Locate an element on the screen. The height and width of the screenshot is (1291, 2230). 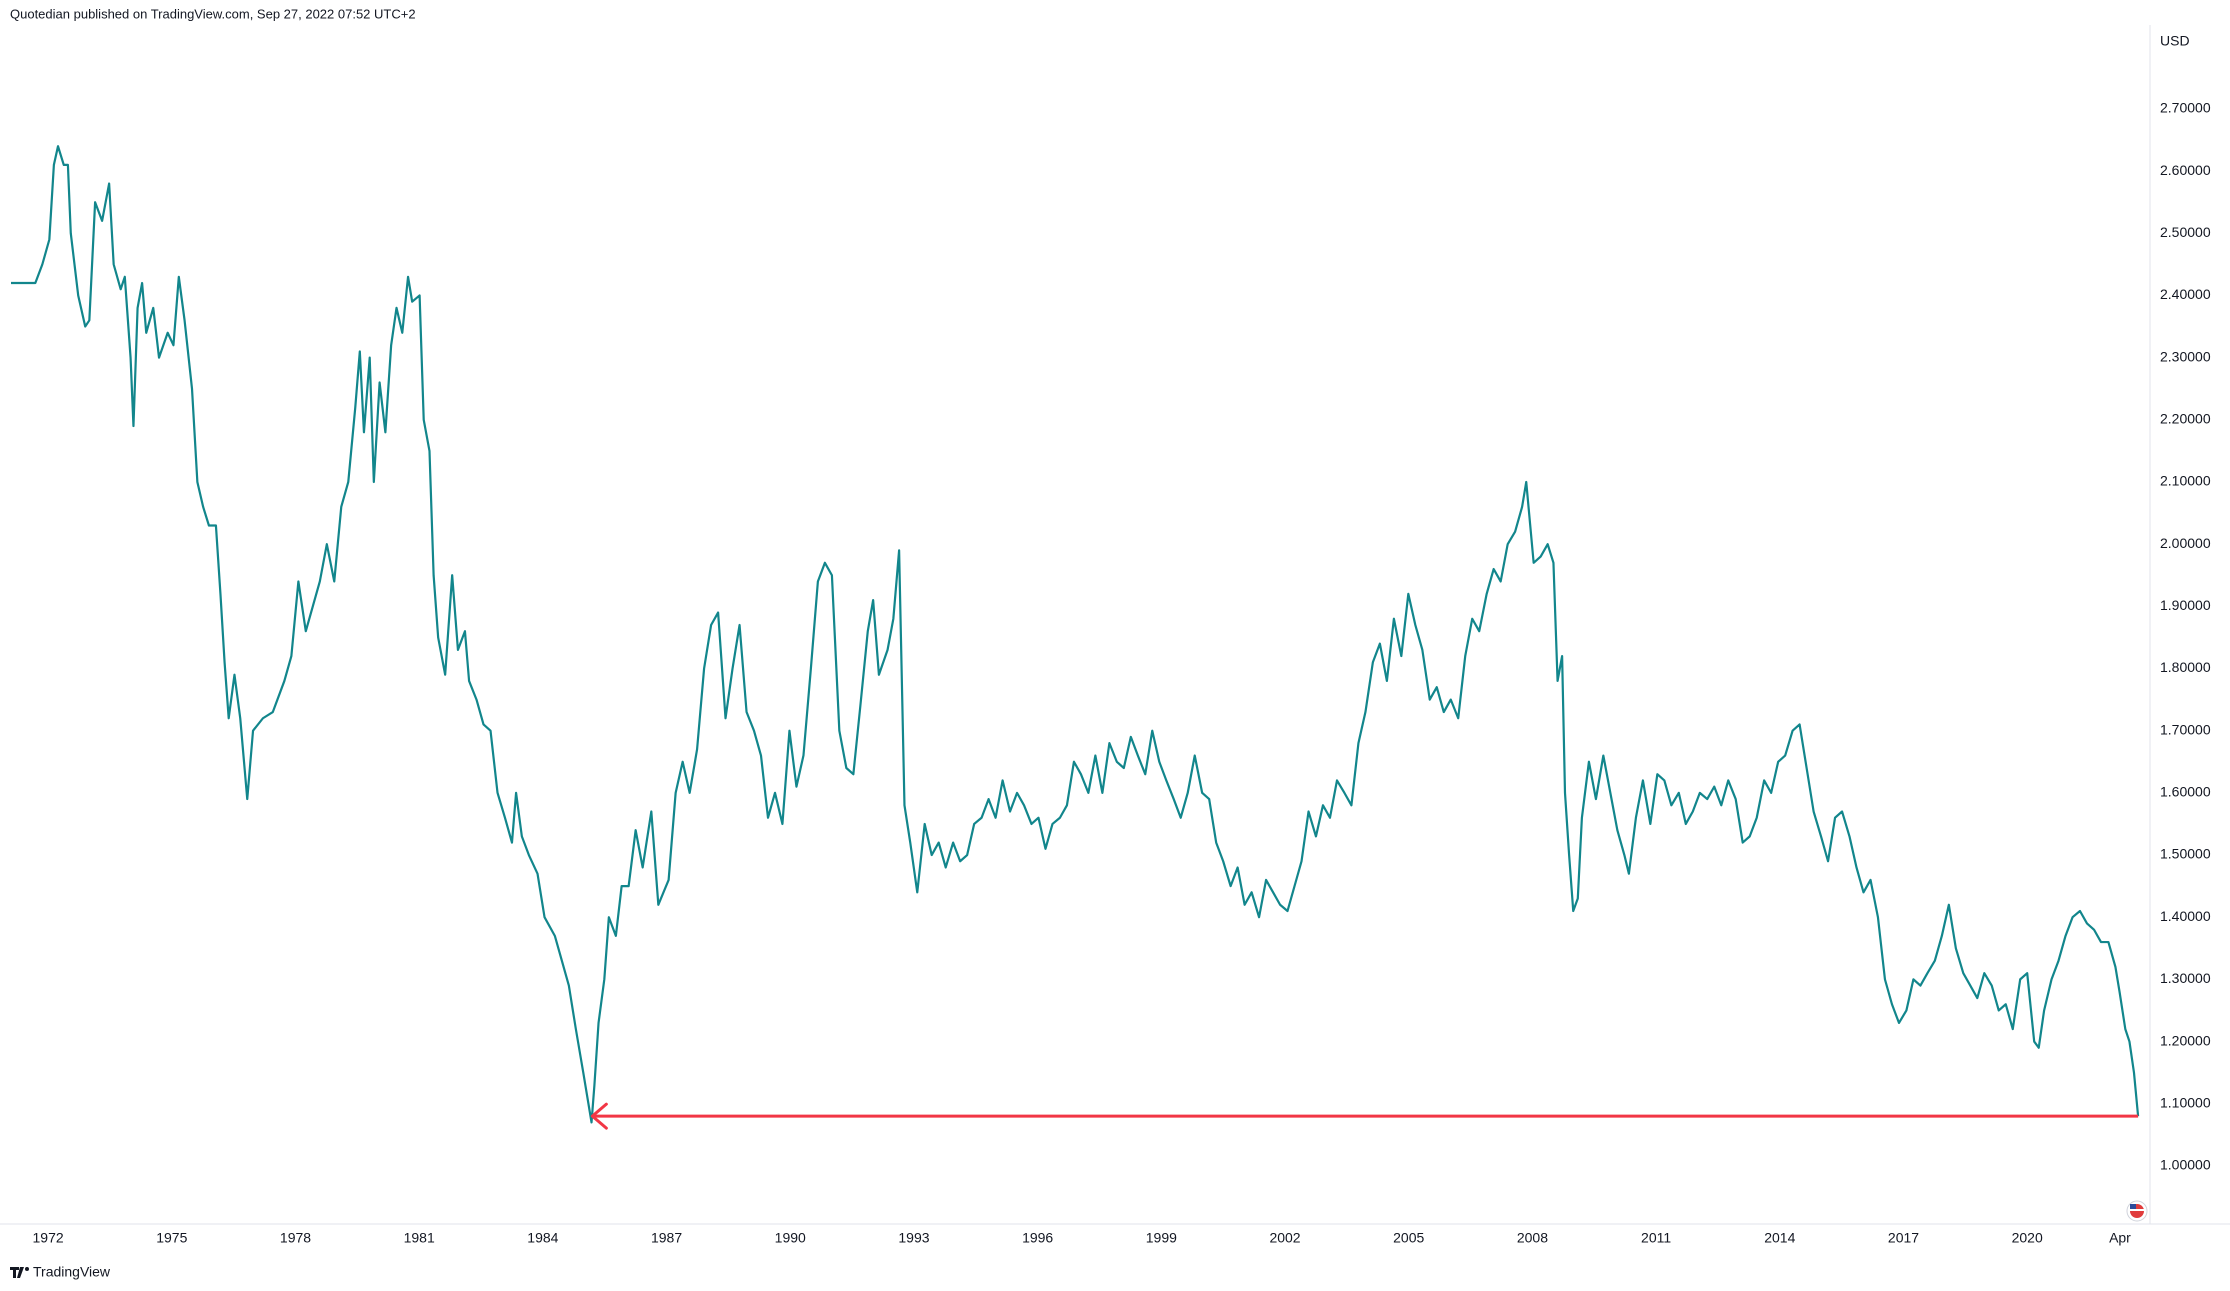
x-tick-label: 1978 is located at coordinates (295, 1238).